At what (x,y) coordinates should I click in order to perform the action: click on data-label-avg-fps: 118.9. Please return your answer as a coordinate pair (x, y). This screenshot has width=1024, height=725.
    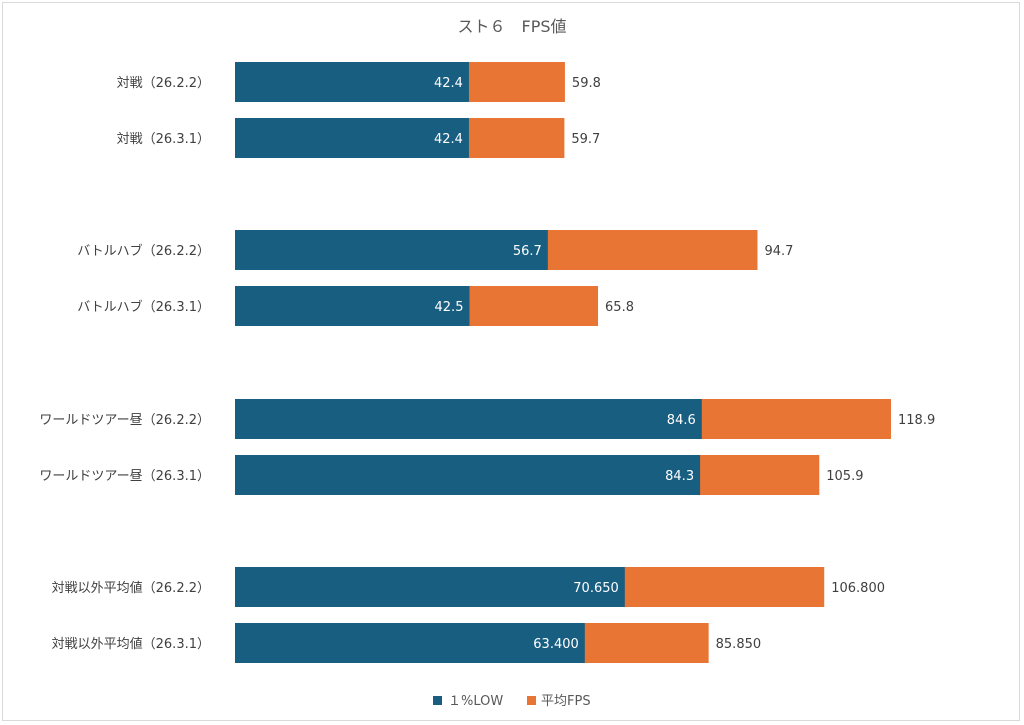
    Looking at the image, I should click on (916, 420).